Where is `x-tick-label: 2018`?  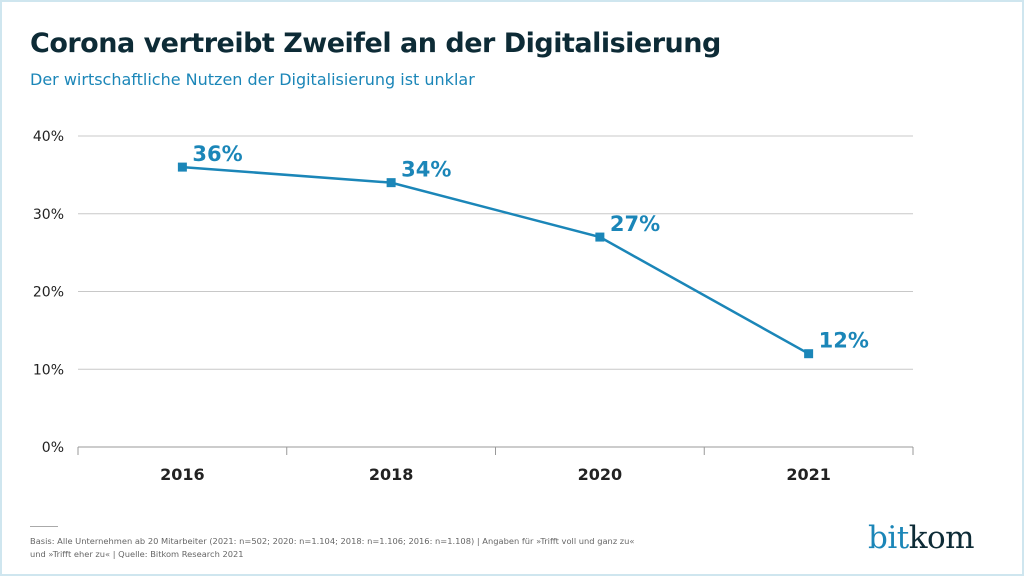 x-tick-label: 2018 is located at coordinates (391, 474).